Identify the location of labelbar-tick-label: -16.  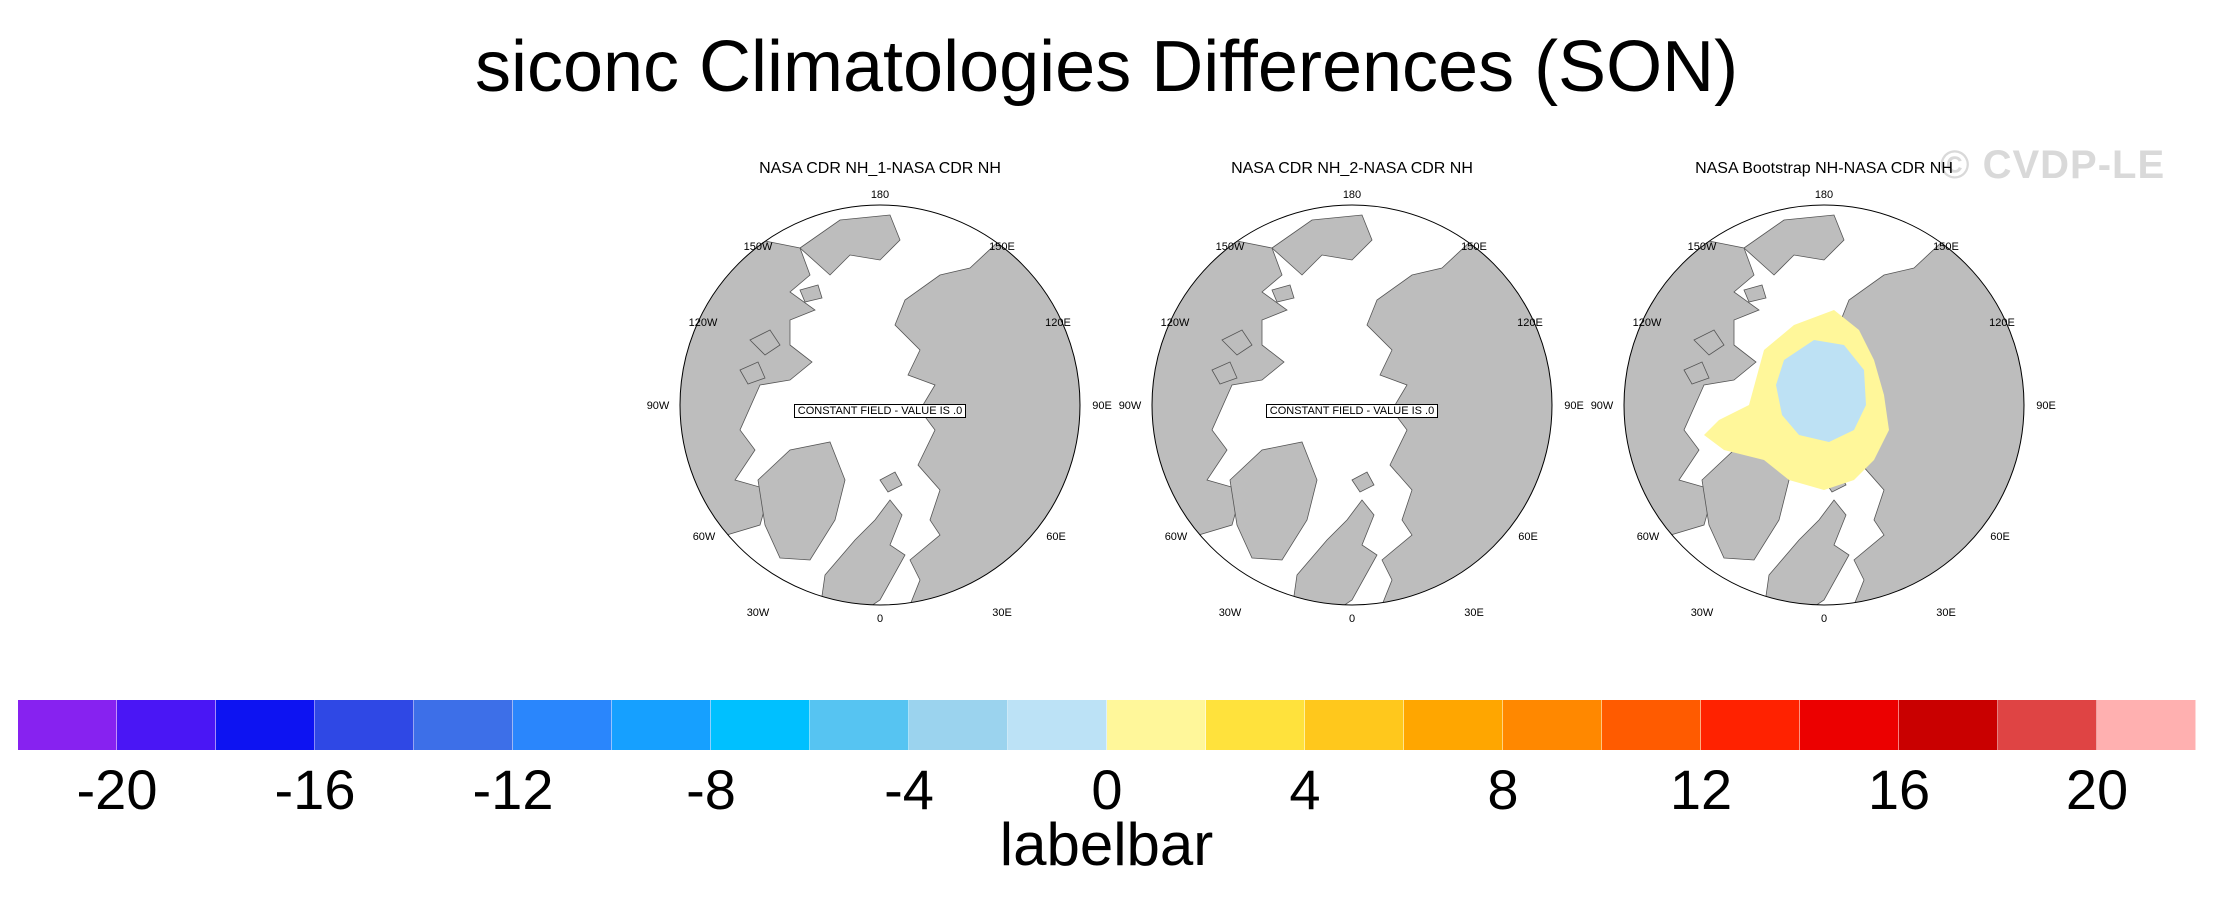
(315, 789).